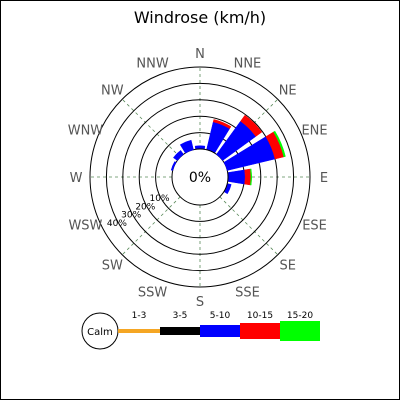  I want to click on center-label: 0%, so click(200, 178).